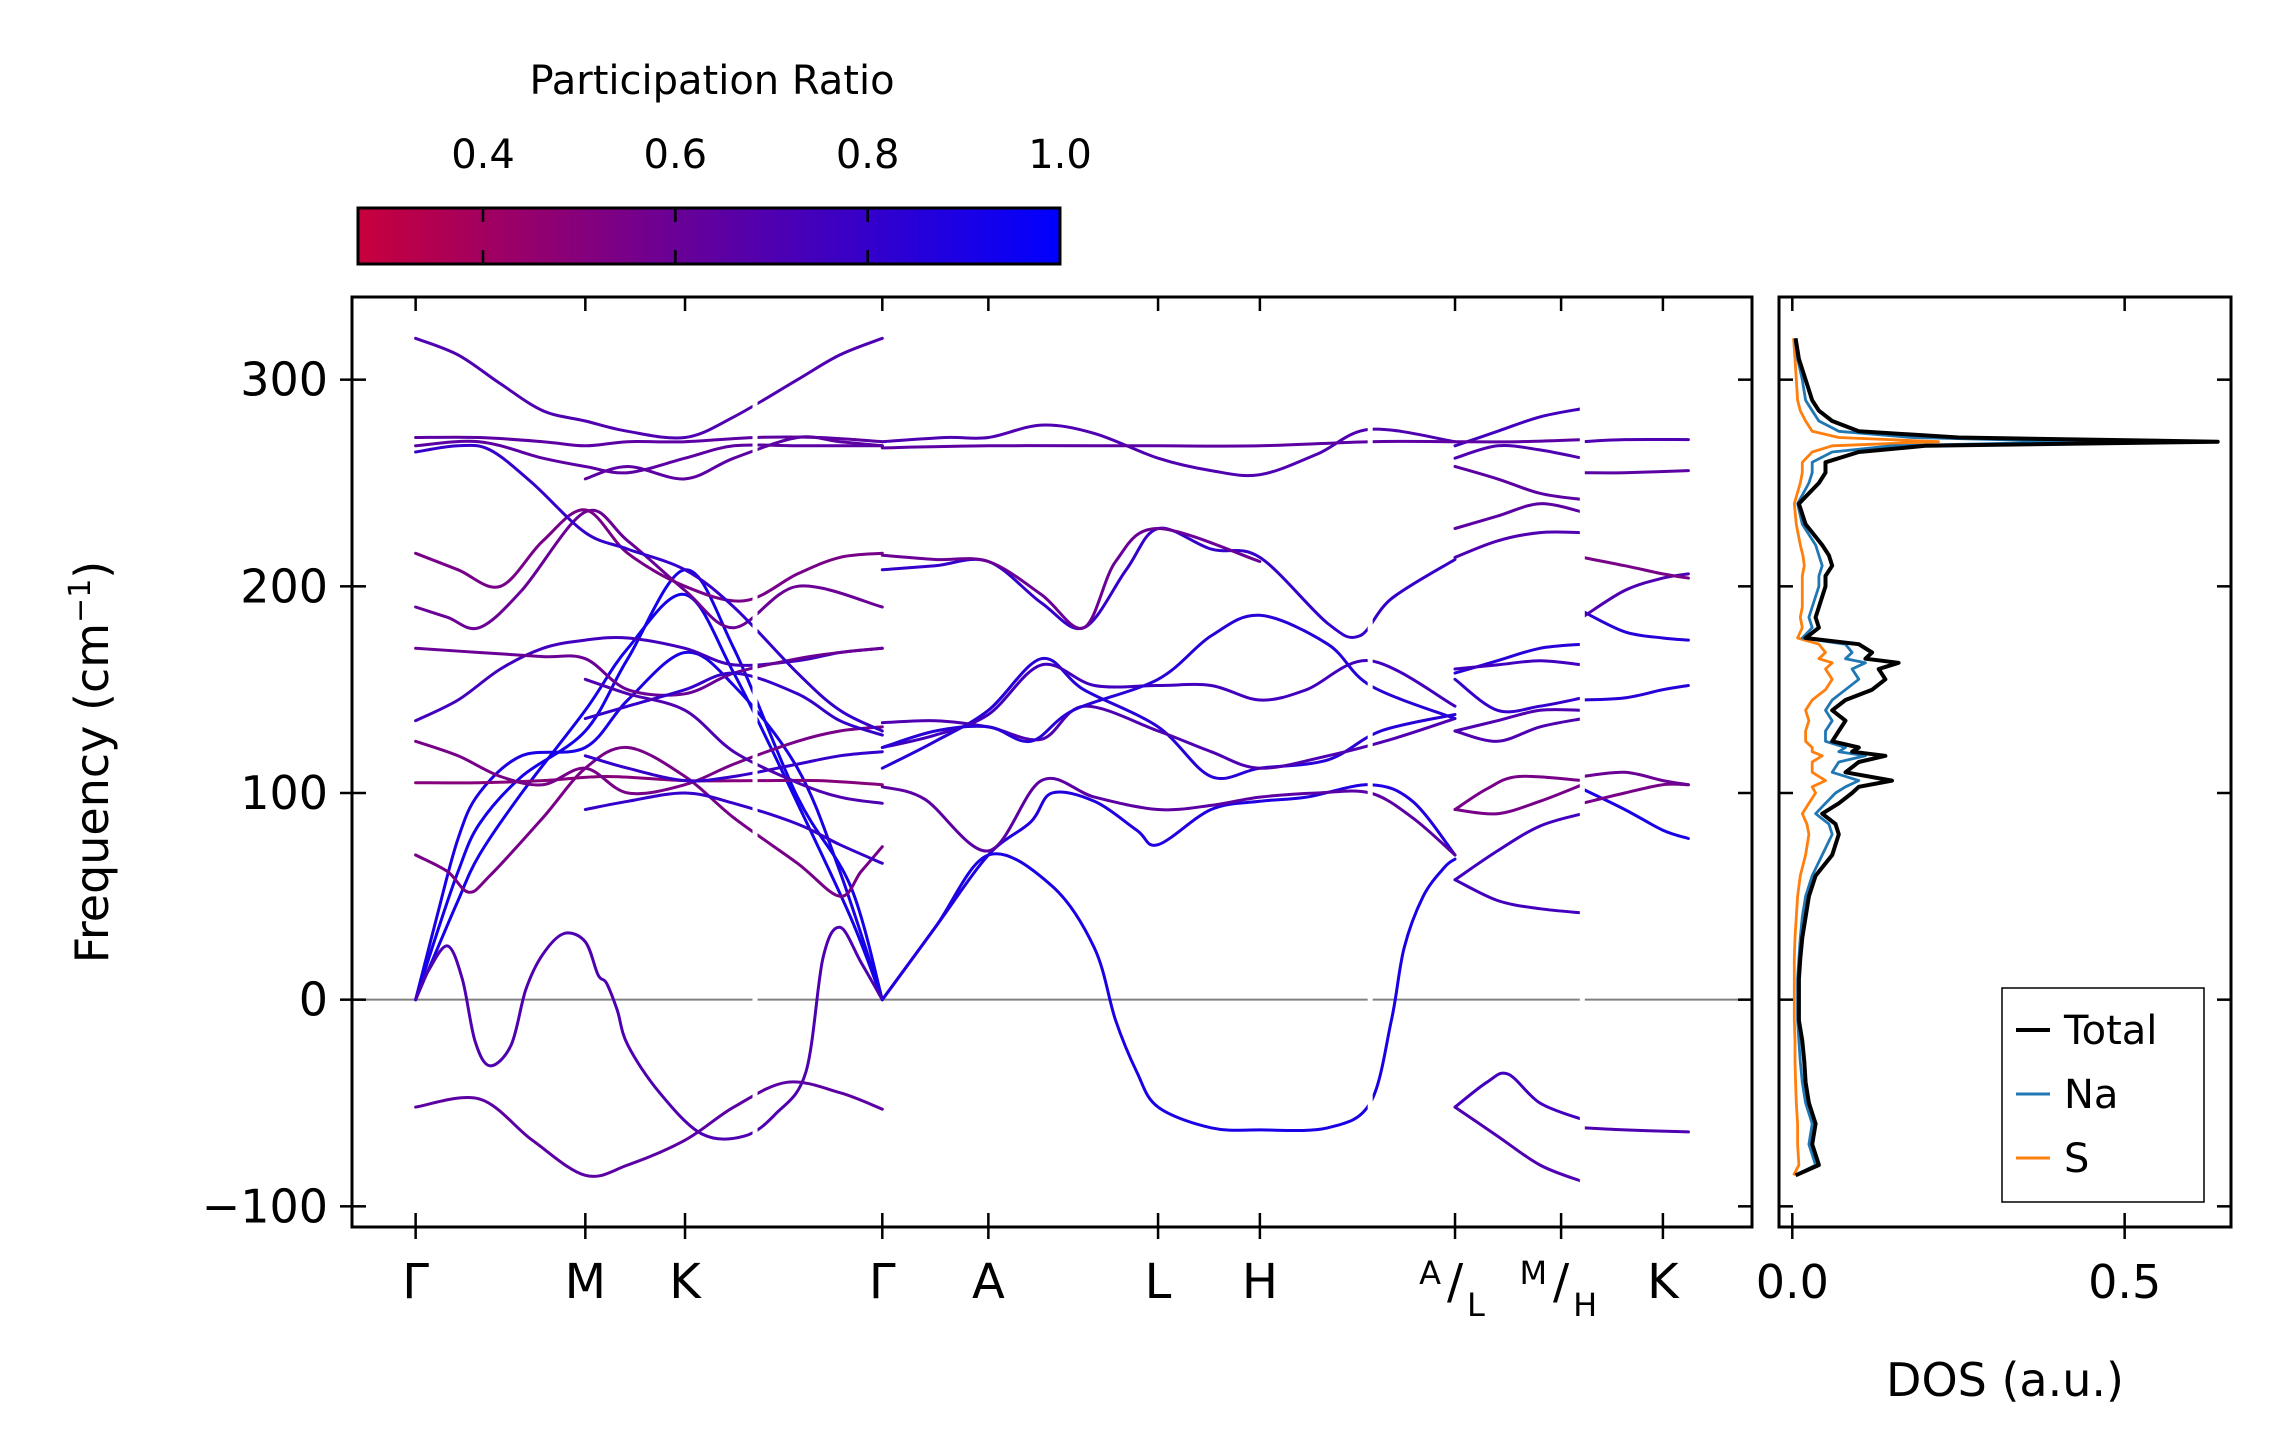 The image size is (2271, 1455). What do you see at coordinates (2124, 1282) in the screenshot?
I see `dos-x-tick-label: 0.5` at bounding box center [2124, 1282].